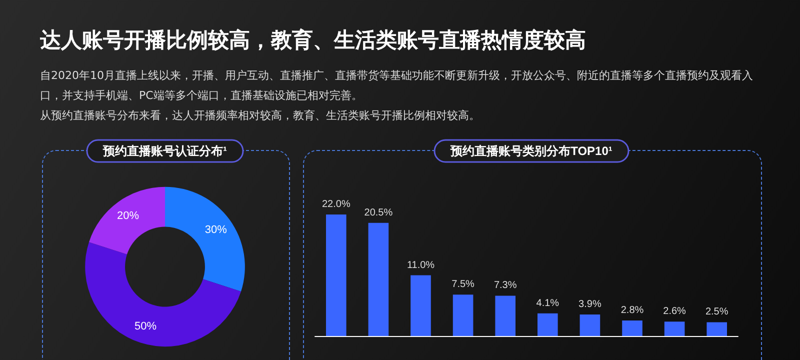 This screenshot has width=800, height=360. Describe the element at coordinates (260, 116) in the screenshot. I see `text: 从预约直播账号分布来看，达人开播频率相对较高，教育、生活类账号开播比例相对较高。` at that location.